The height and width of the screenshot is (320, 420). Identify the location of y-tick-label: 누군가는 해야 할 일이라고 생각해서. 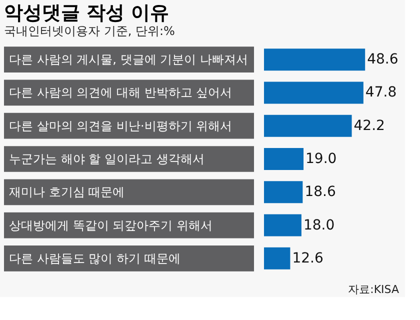
(106, 159).